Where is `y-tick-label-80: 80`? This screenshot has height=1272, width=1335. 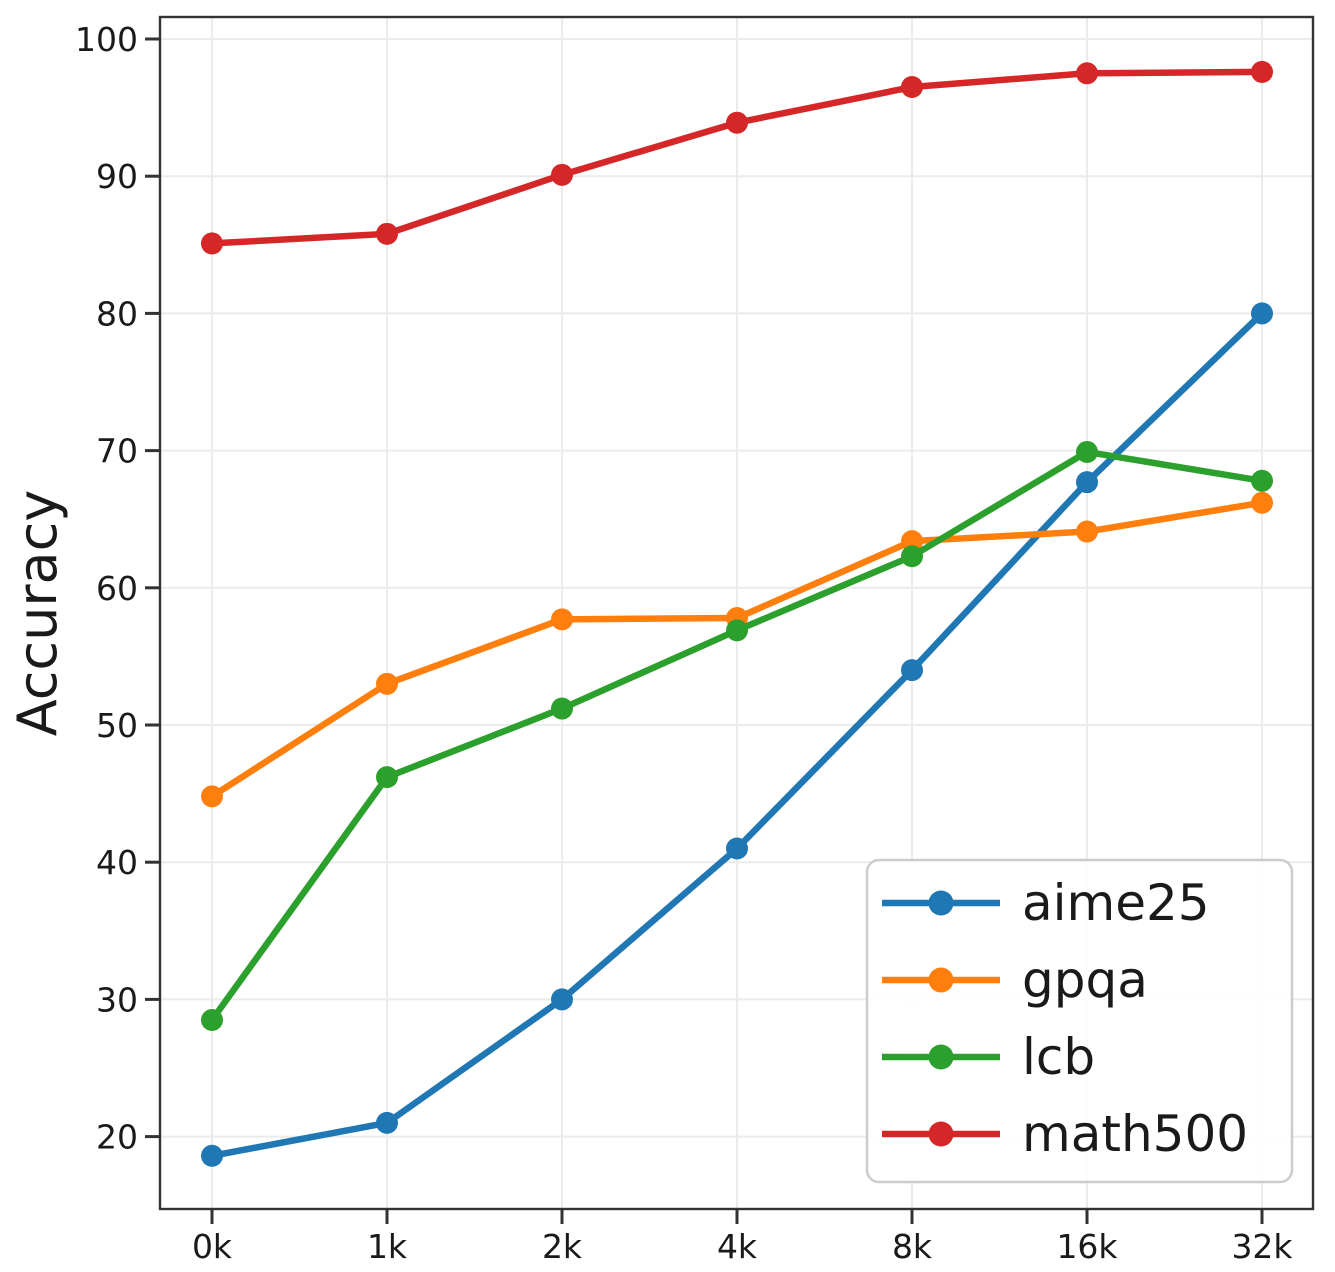
y-tick-label-80: 80 is located at coordinates (117, 313).